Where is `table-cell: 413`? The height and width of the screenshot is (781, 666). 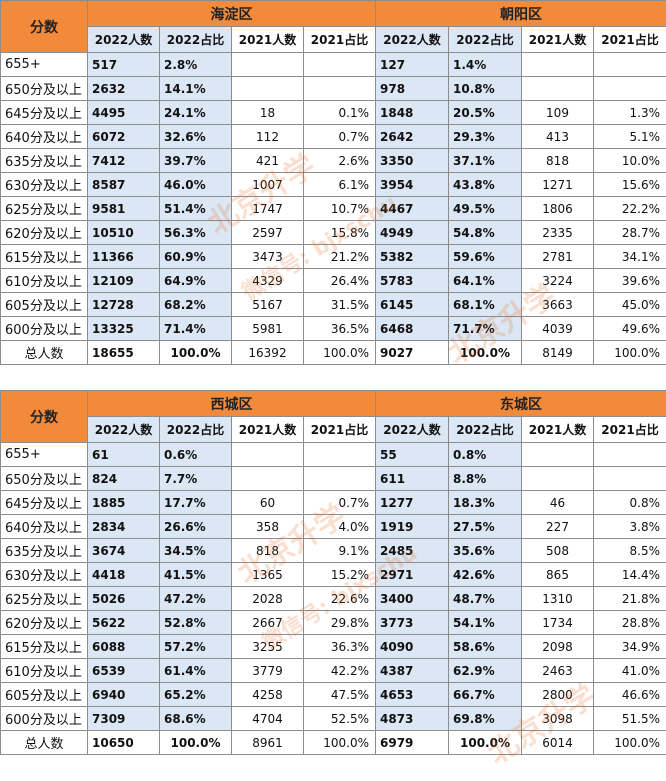
table-cell: 413 is located at coordinates (557, 136).